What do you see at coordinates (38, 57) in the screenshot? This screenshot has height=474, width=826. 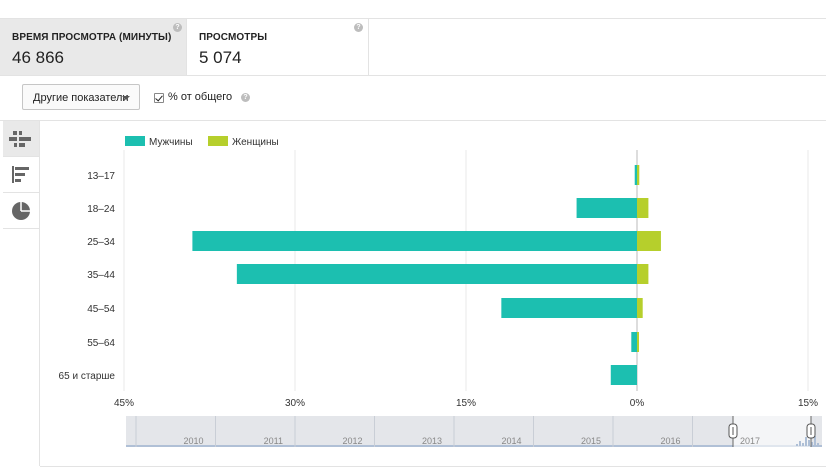 I see `metric-value: 46 866` at bounding box center [38, 57].